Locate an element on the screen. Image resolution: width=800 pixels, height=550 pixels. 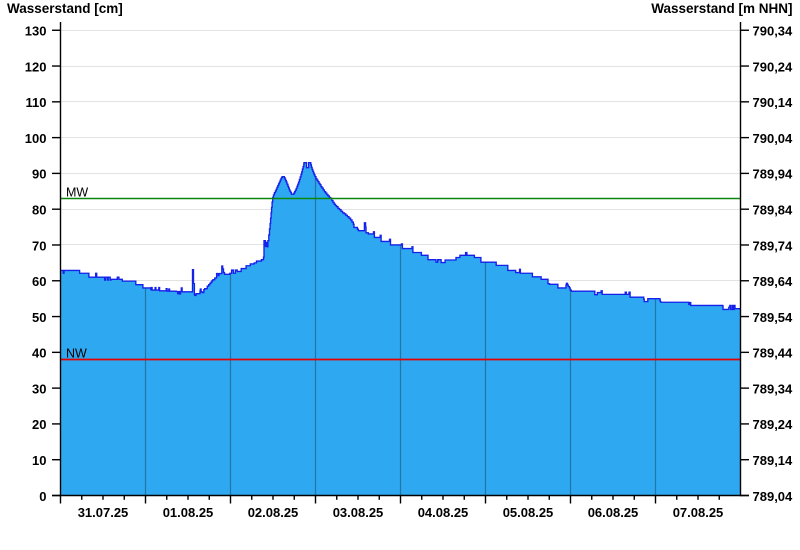
svg-text: 130 is located at coordinates (36, 31).